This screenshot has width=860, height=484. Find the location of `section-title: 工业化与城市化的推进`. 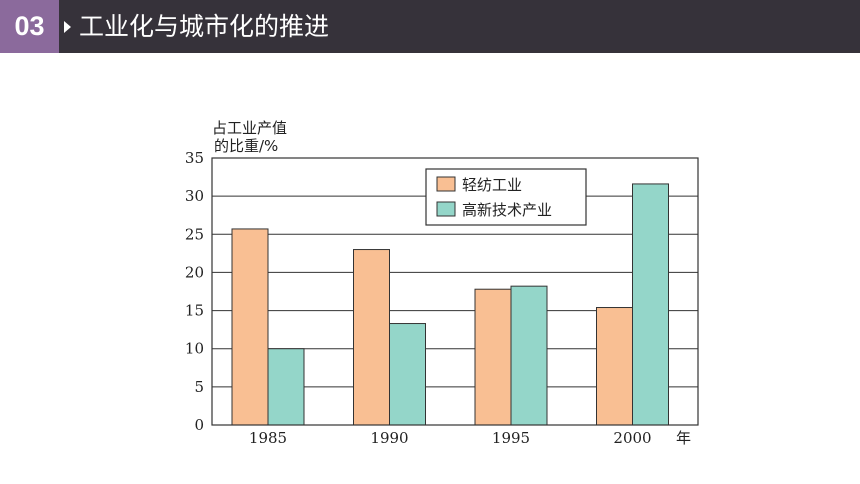

section-title: 工业化与城市化的推进 is located at coordinates (204, 26).